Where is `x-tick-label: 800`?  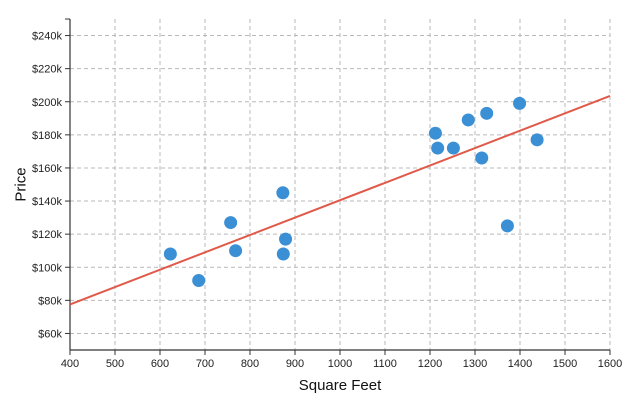
x-tick-label: 800 is located at coordinates (250, 364).